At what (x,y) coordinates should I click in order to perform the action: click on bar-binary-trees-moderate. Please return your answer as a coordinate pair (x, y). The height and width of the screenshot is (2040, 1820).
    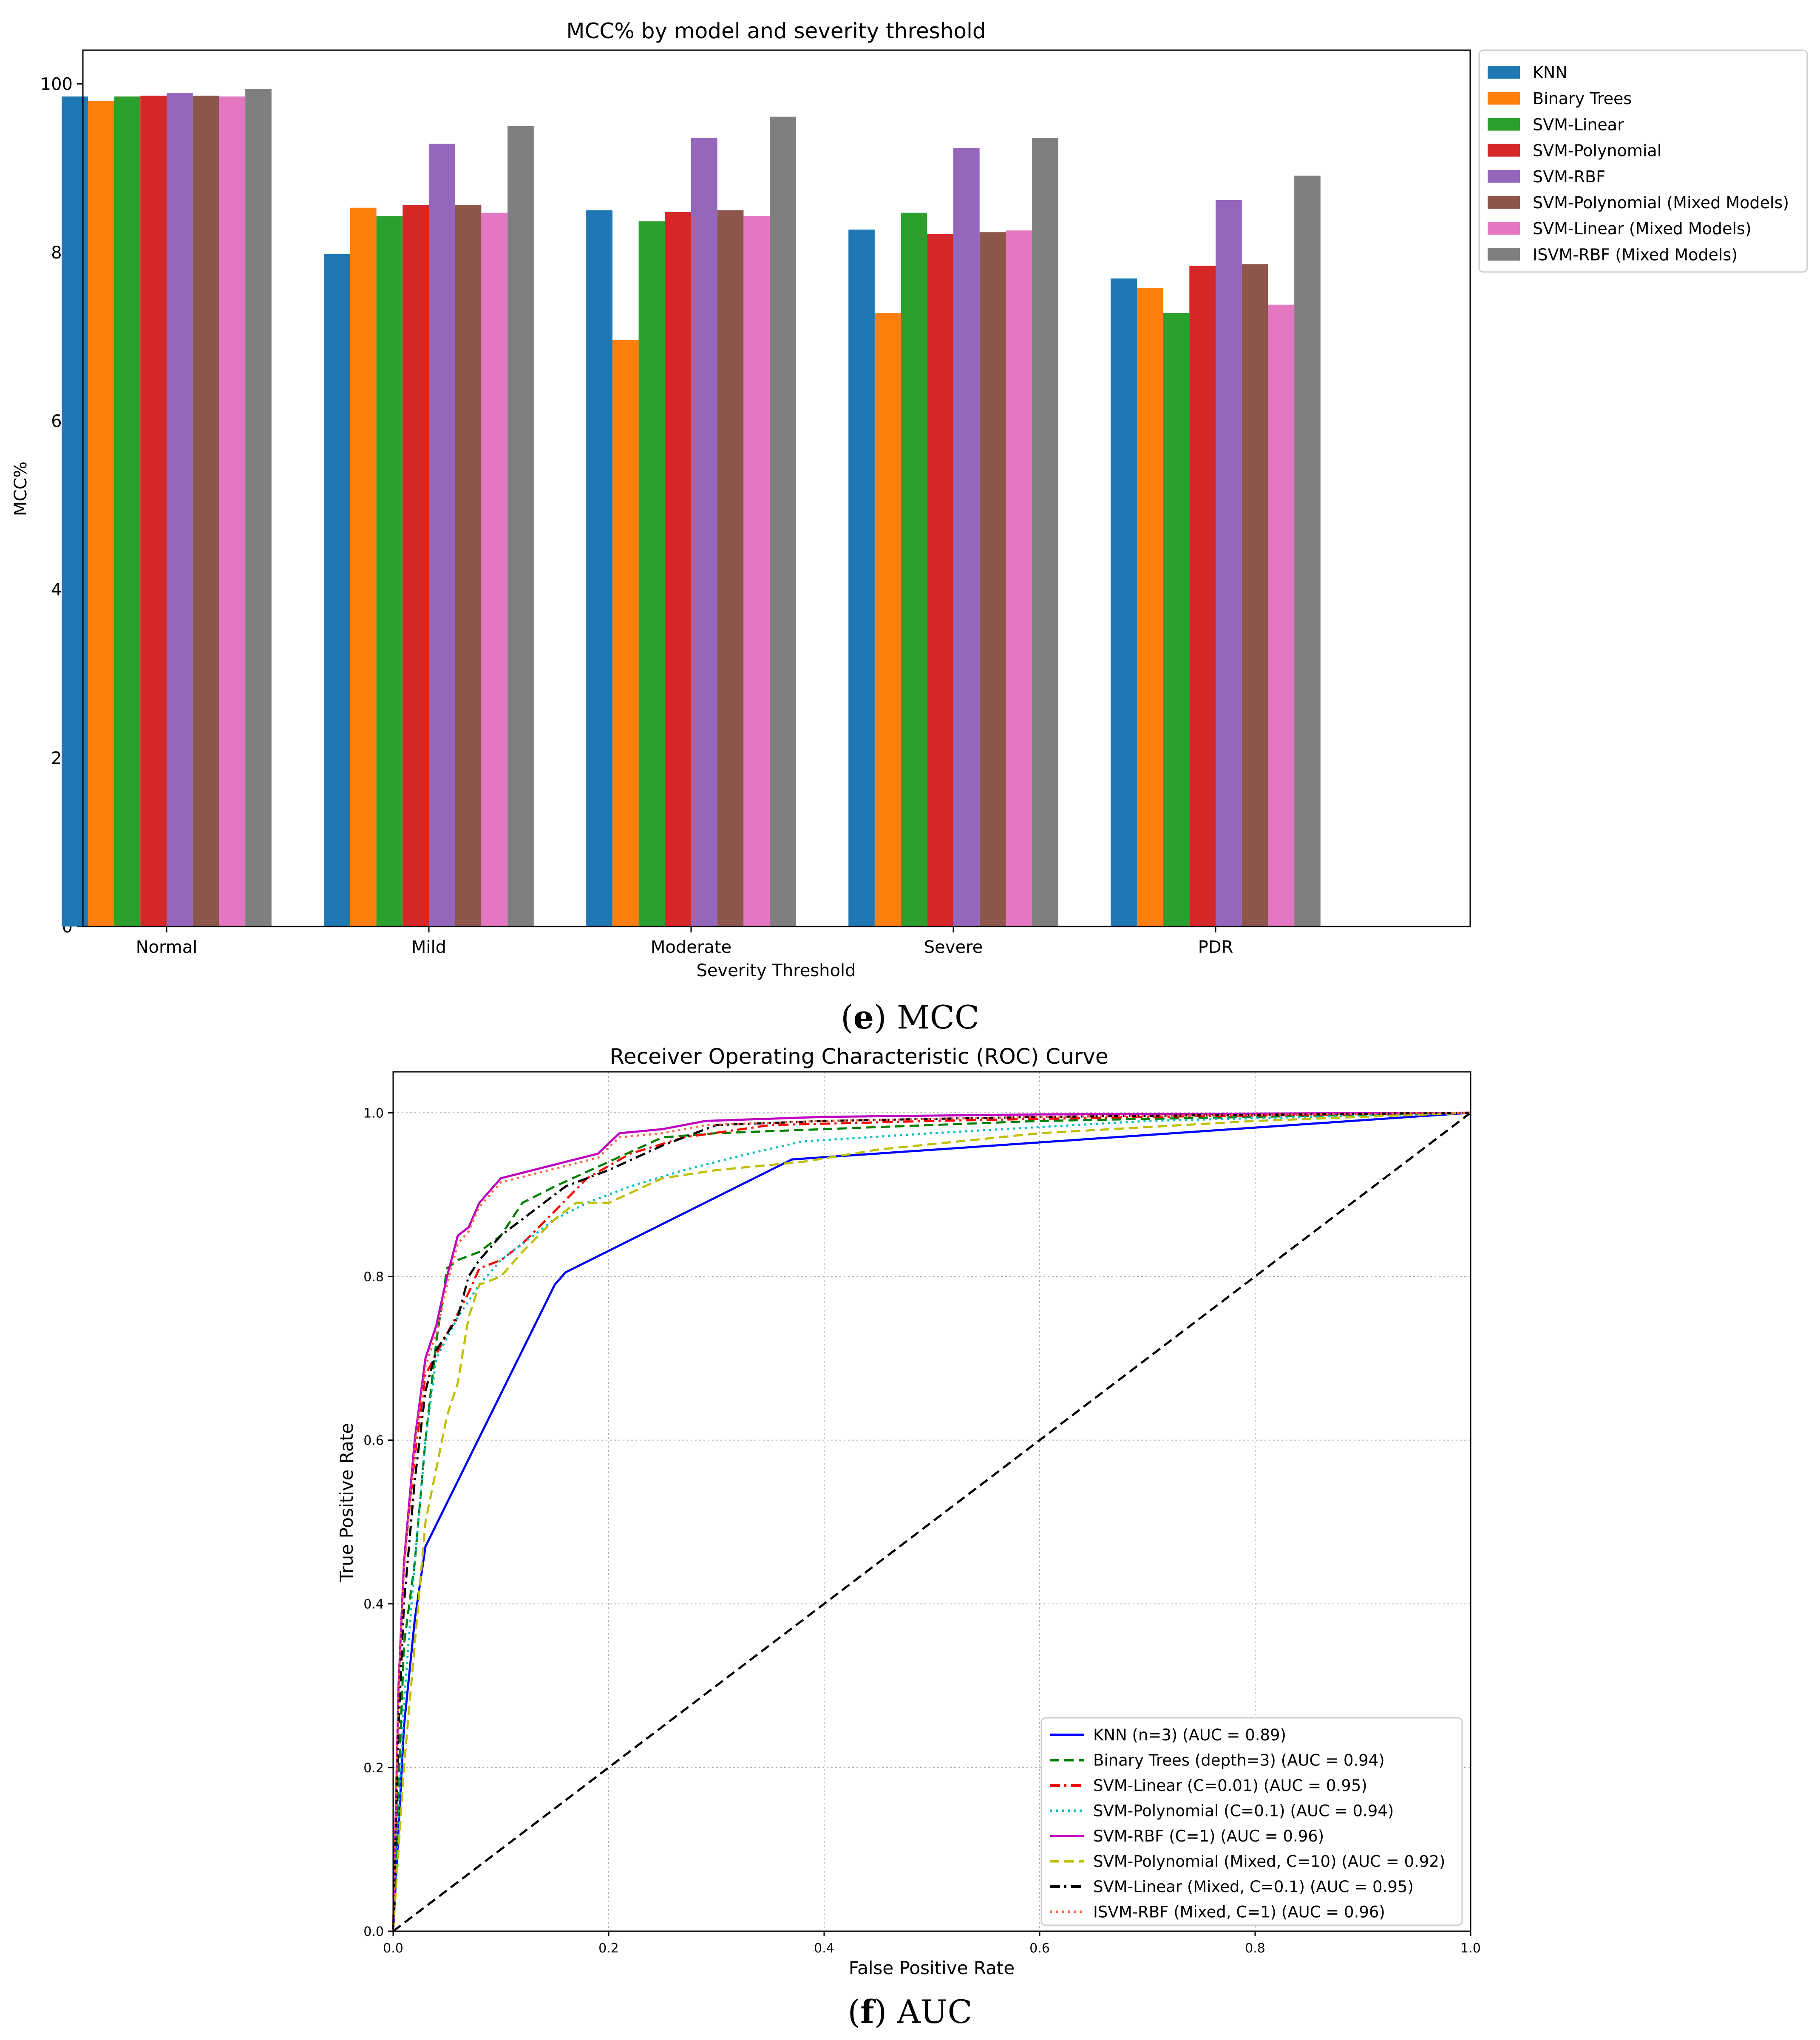
    Looking at the image, I should click on (625, 633).